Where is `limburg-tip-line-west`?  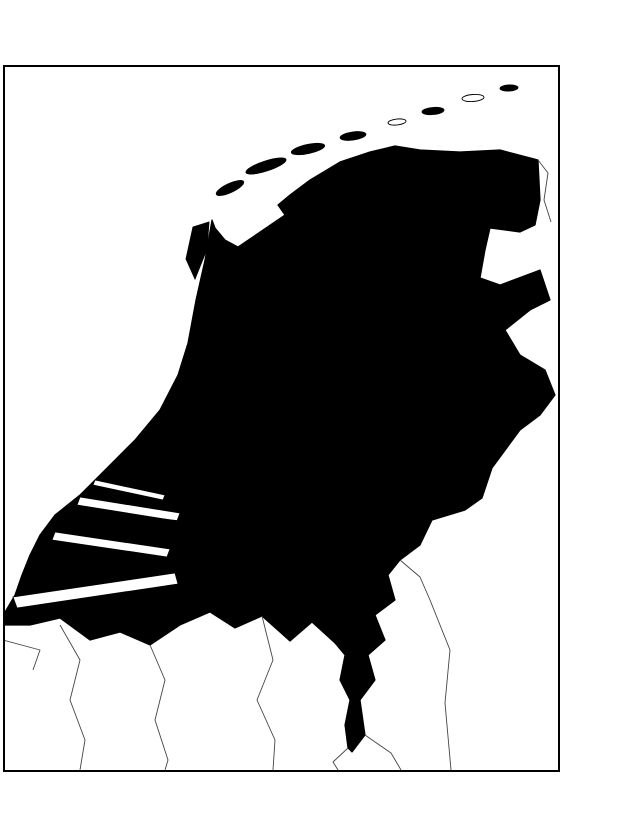 limburg-tip-line-west is located at coordinates (340, 758).